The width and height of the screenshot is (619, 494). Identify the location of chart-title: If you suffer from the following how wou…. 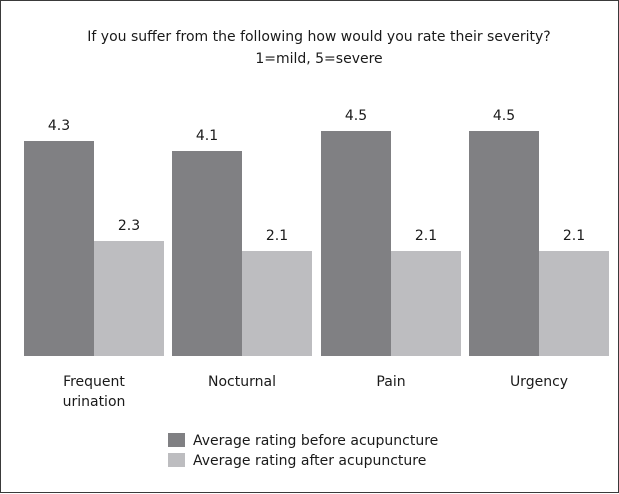
(318, 37).